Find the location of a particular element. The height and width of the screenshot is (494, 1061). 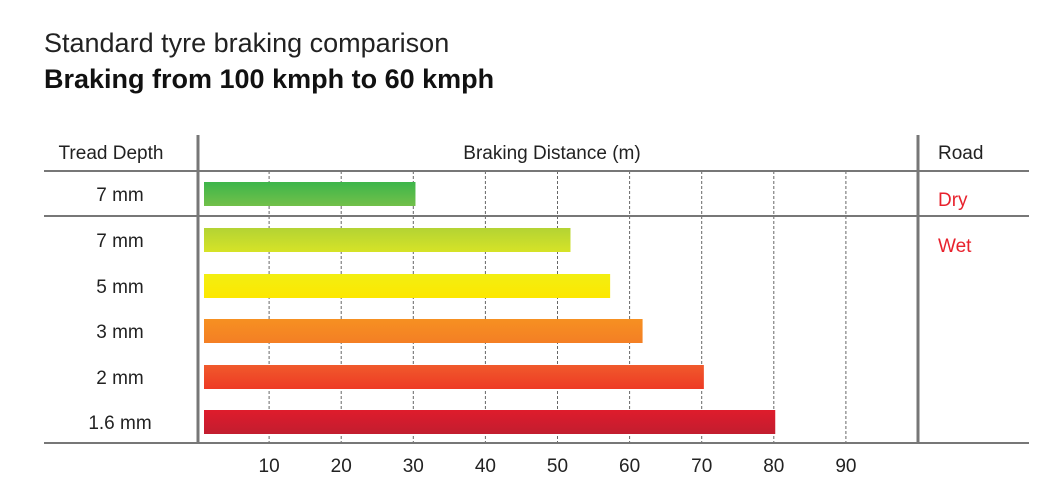

x-tick-label: 20 is located at coordinates (341, 466).